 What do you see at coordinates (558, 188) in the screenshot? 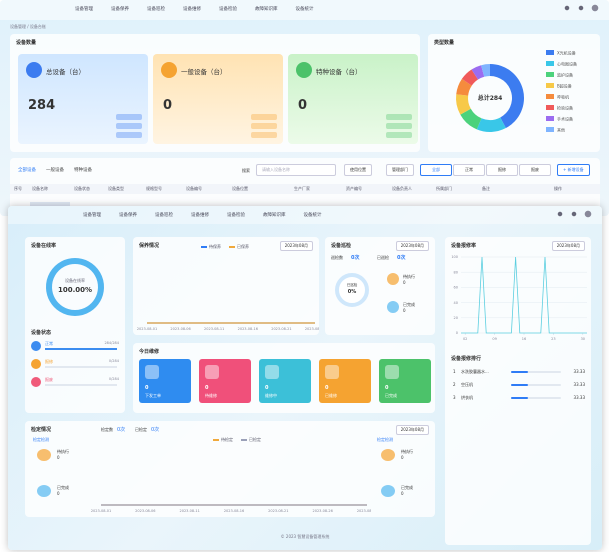
I see `column-header: 操作` at bounding box center [558, 188].